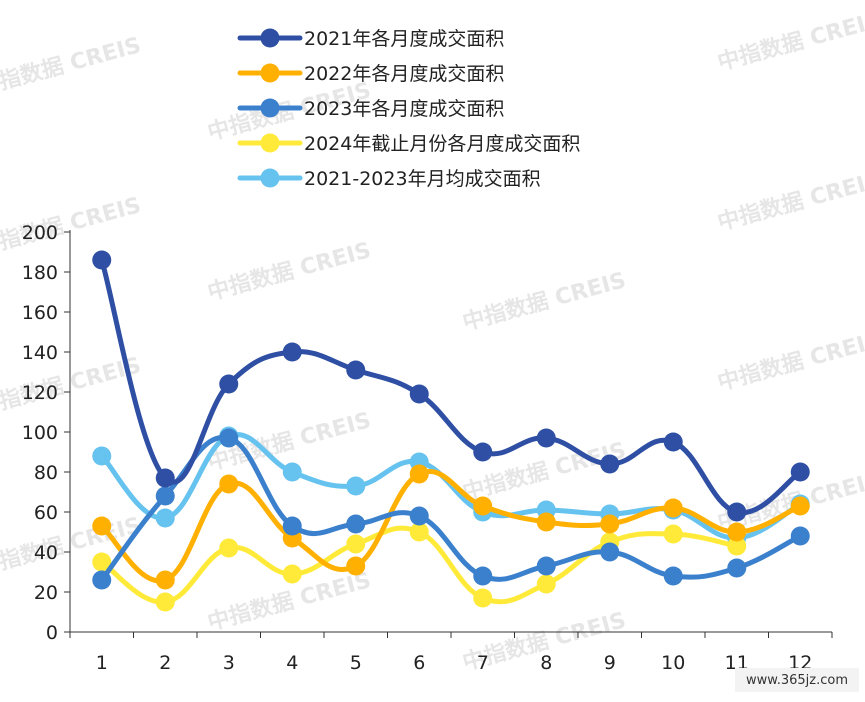  What do you see at coordinates (451, 486) in the screenshot?
I see `series-line` at bounding box center [451, 486].